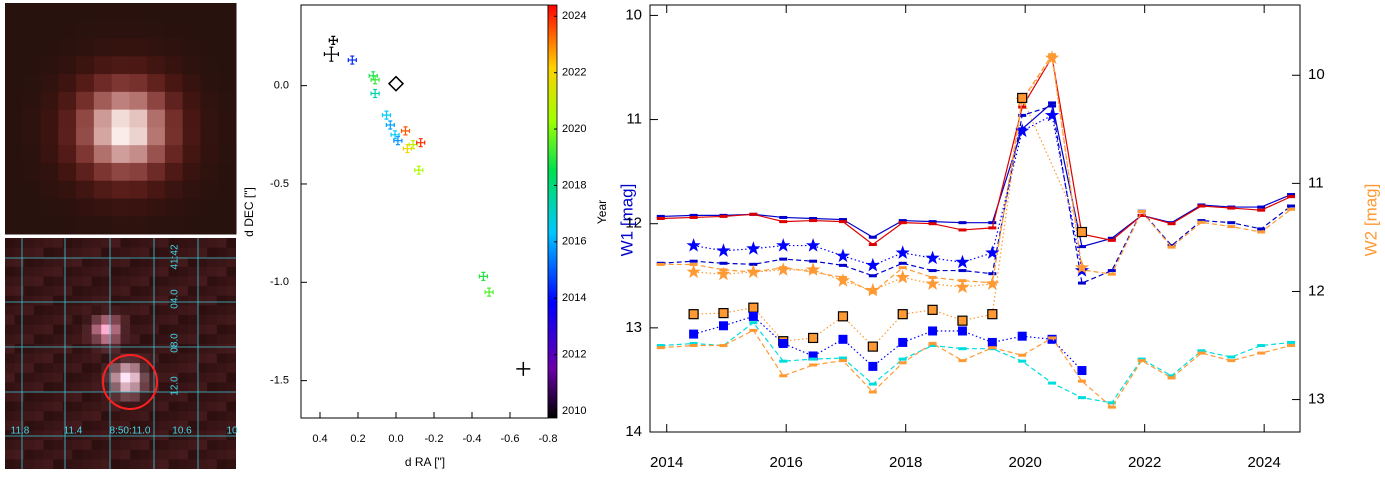 The width and height of the screenshot is (1385, 477). What do you see at coordinates (548, 439) in the screenshot?
I see `x-tick-label: -0.8` at bounding box center [548, 439].